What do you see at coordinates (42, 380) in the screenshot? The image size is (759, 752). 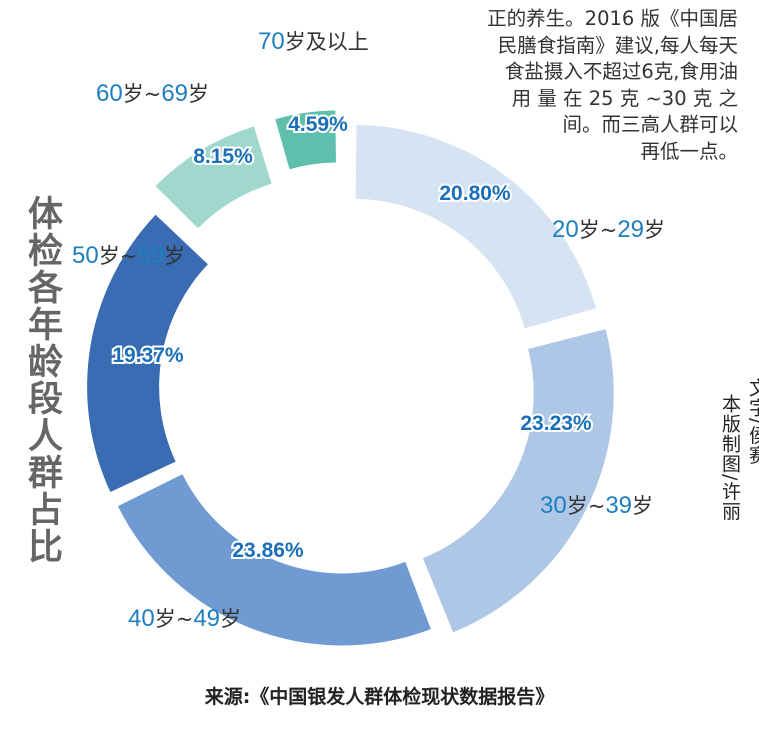 I see `chart-title: 体检各年龄段人群占比` at bounding box center [42, 380].